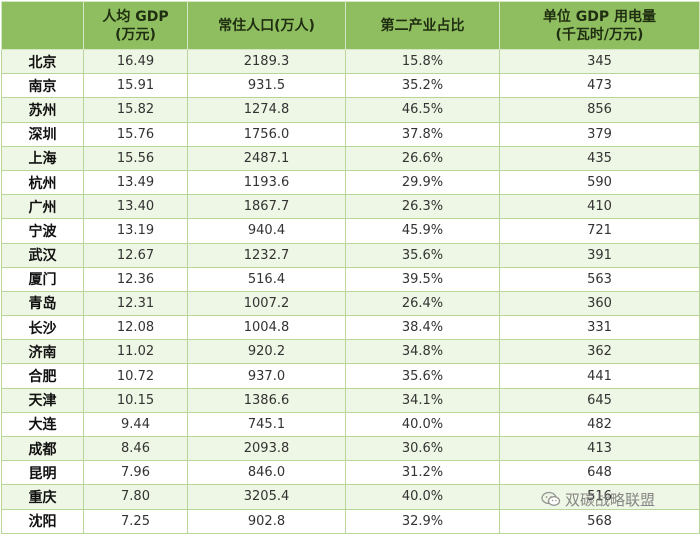  What do you see at coordinates (422, 25) in the screenshot?
I see `header-secondary: 第二产业占比` at bounding box center [422, 25].